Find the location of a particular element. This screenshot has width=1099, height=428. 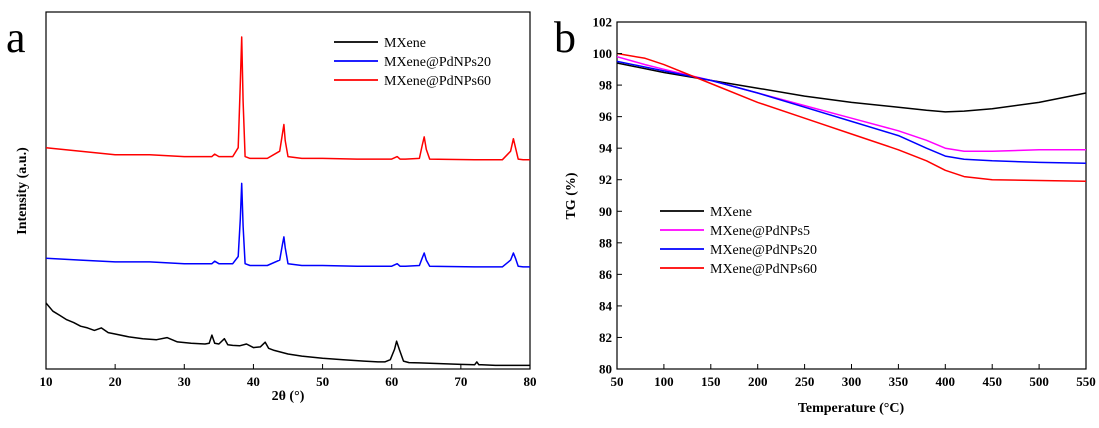

panel-a-x-tick-label-6: 70 is located at coordinates (460, 381).